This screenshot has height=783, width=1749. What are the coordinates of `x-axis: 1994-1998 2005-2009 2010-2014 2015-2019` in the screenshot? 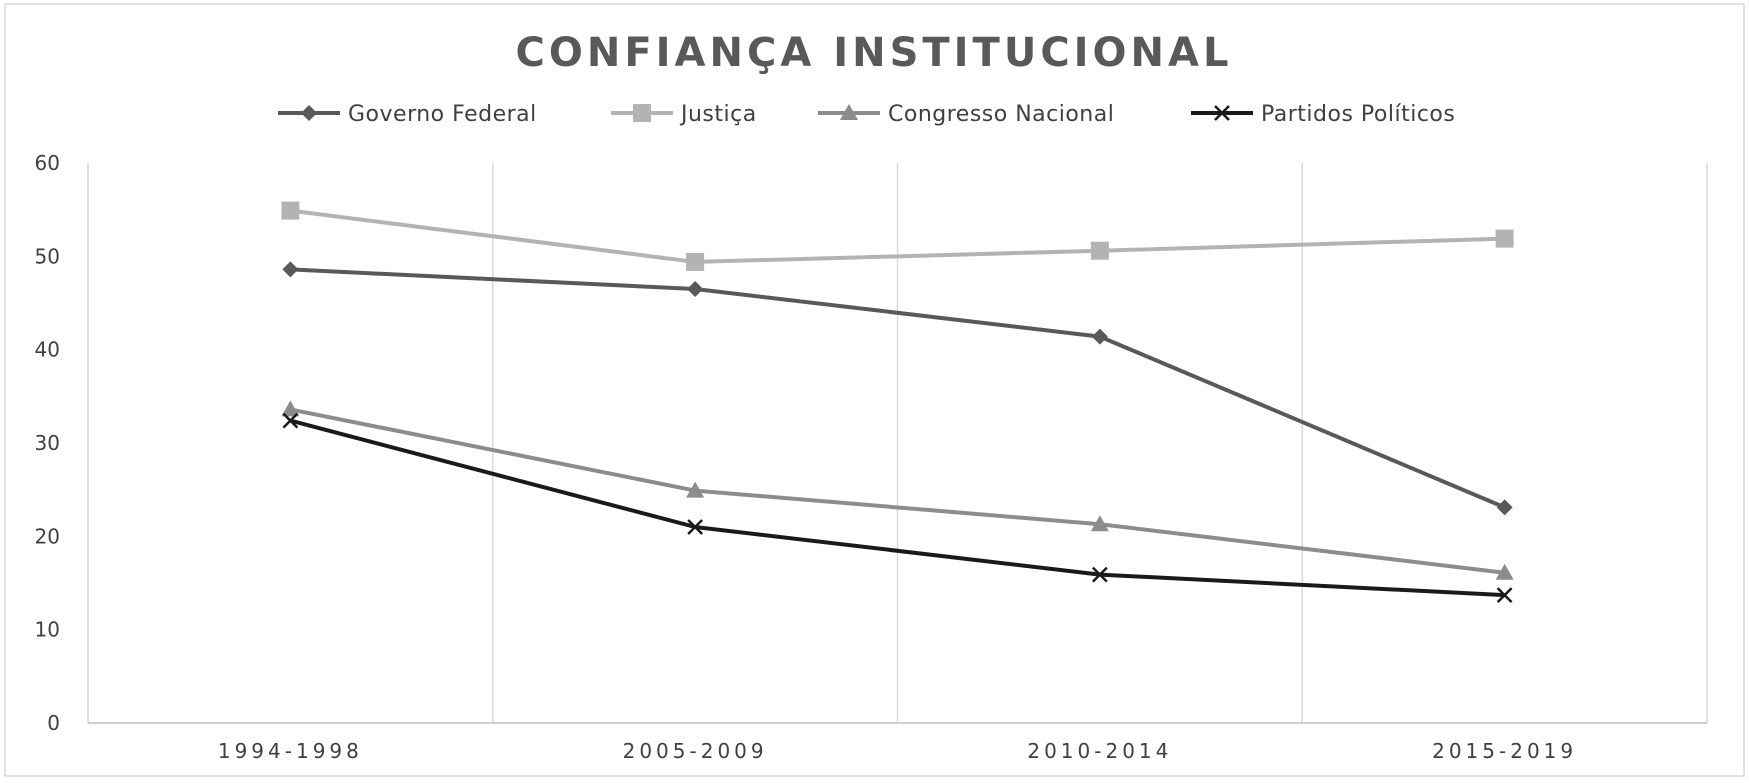 It's located at (897, 751).